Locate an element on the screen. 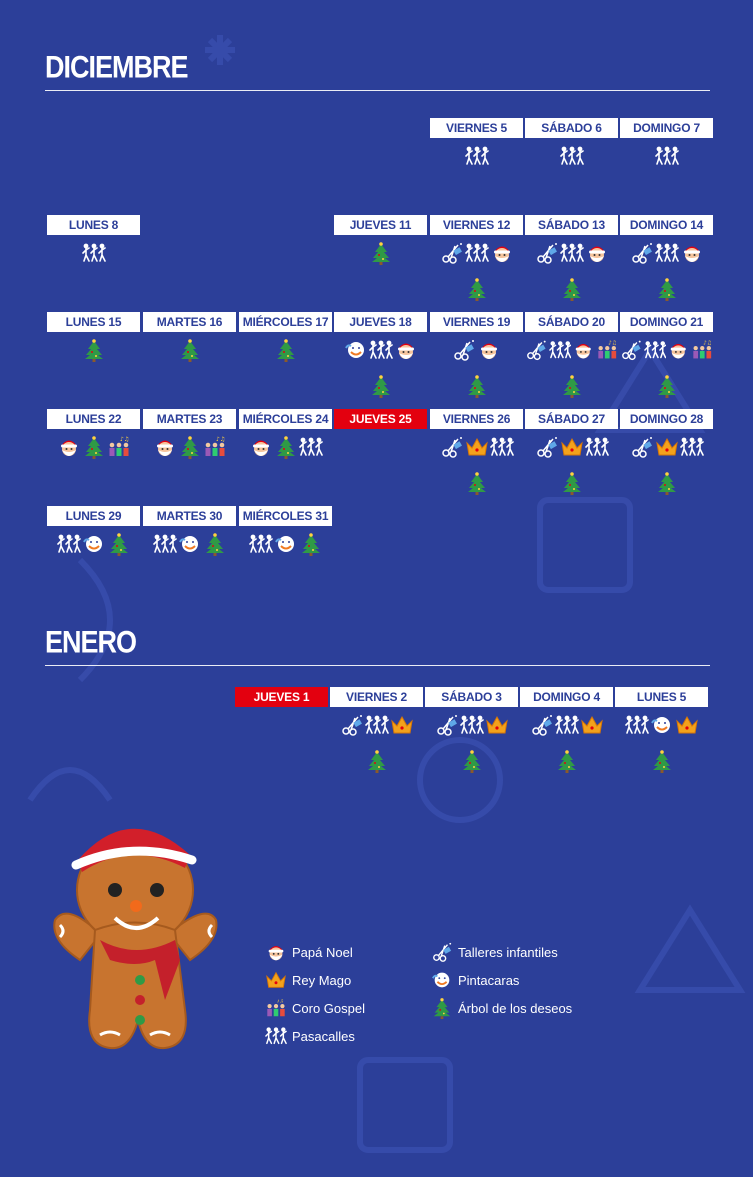  day: SÁBADO 13 is located at coordinates (571, 258).